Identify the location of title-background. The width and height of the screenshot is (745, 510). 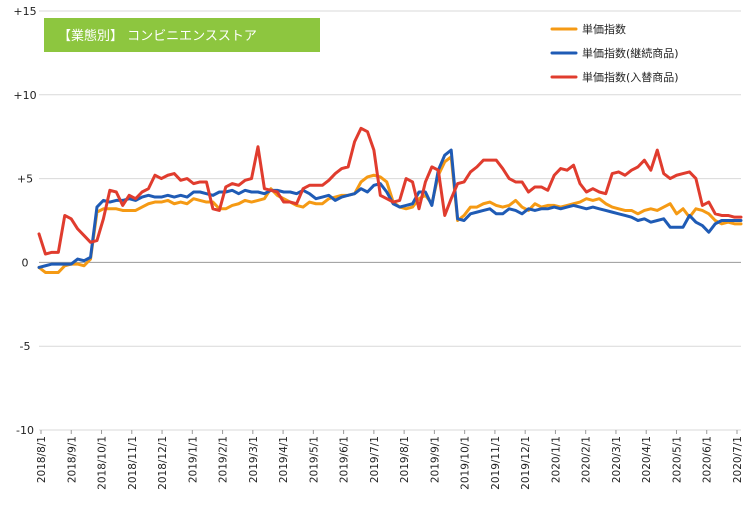
(182, 35).